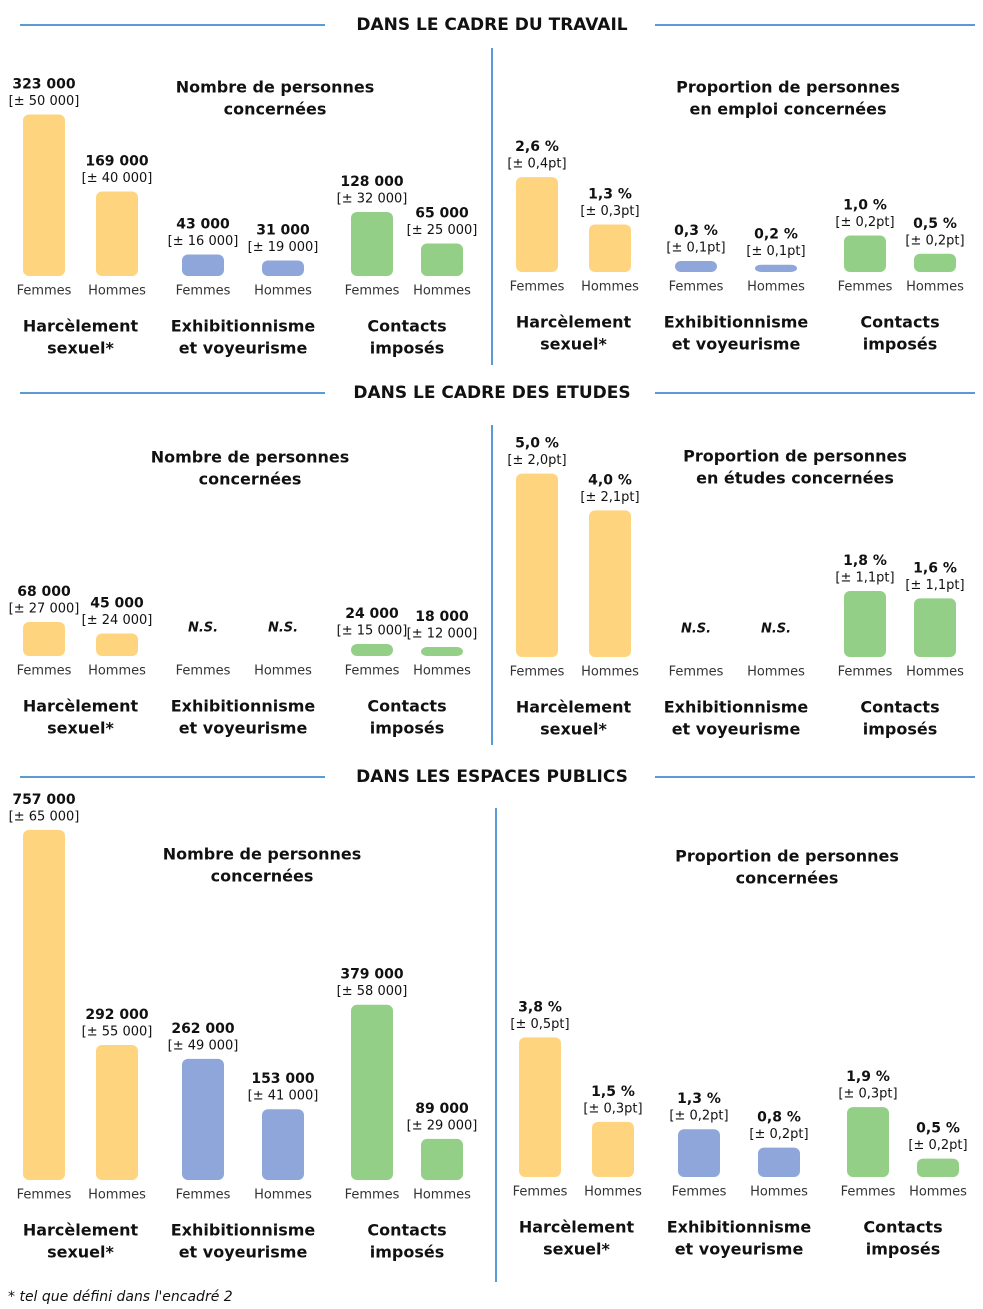 The image size is (983, 1309). What do you see at coordinates (117, 620) in the screenshot?
I see `error-label: [± 24 000]` at bounding box center [117, 620].